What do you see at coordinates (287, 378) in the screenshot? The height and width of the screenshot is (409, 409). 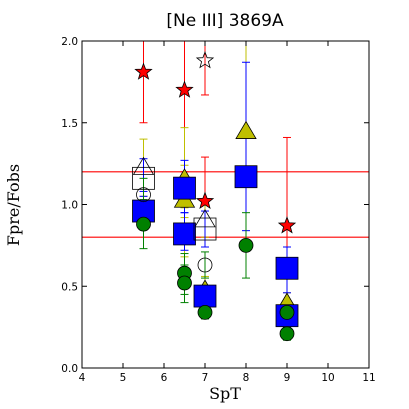 I see `x-tick-label: 9` at bounding box center [287, 378].